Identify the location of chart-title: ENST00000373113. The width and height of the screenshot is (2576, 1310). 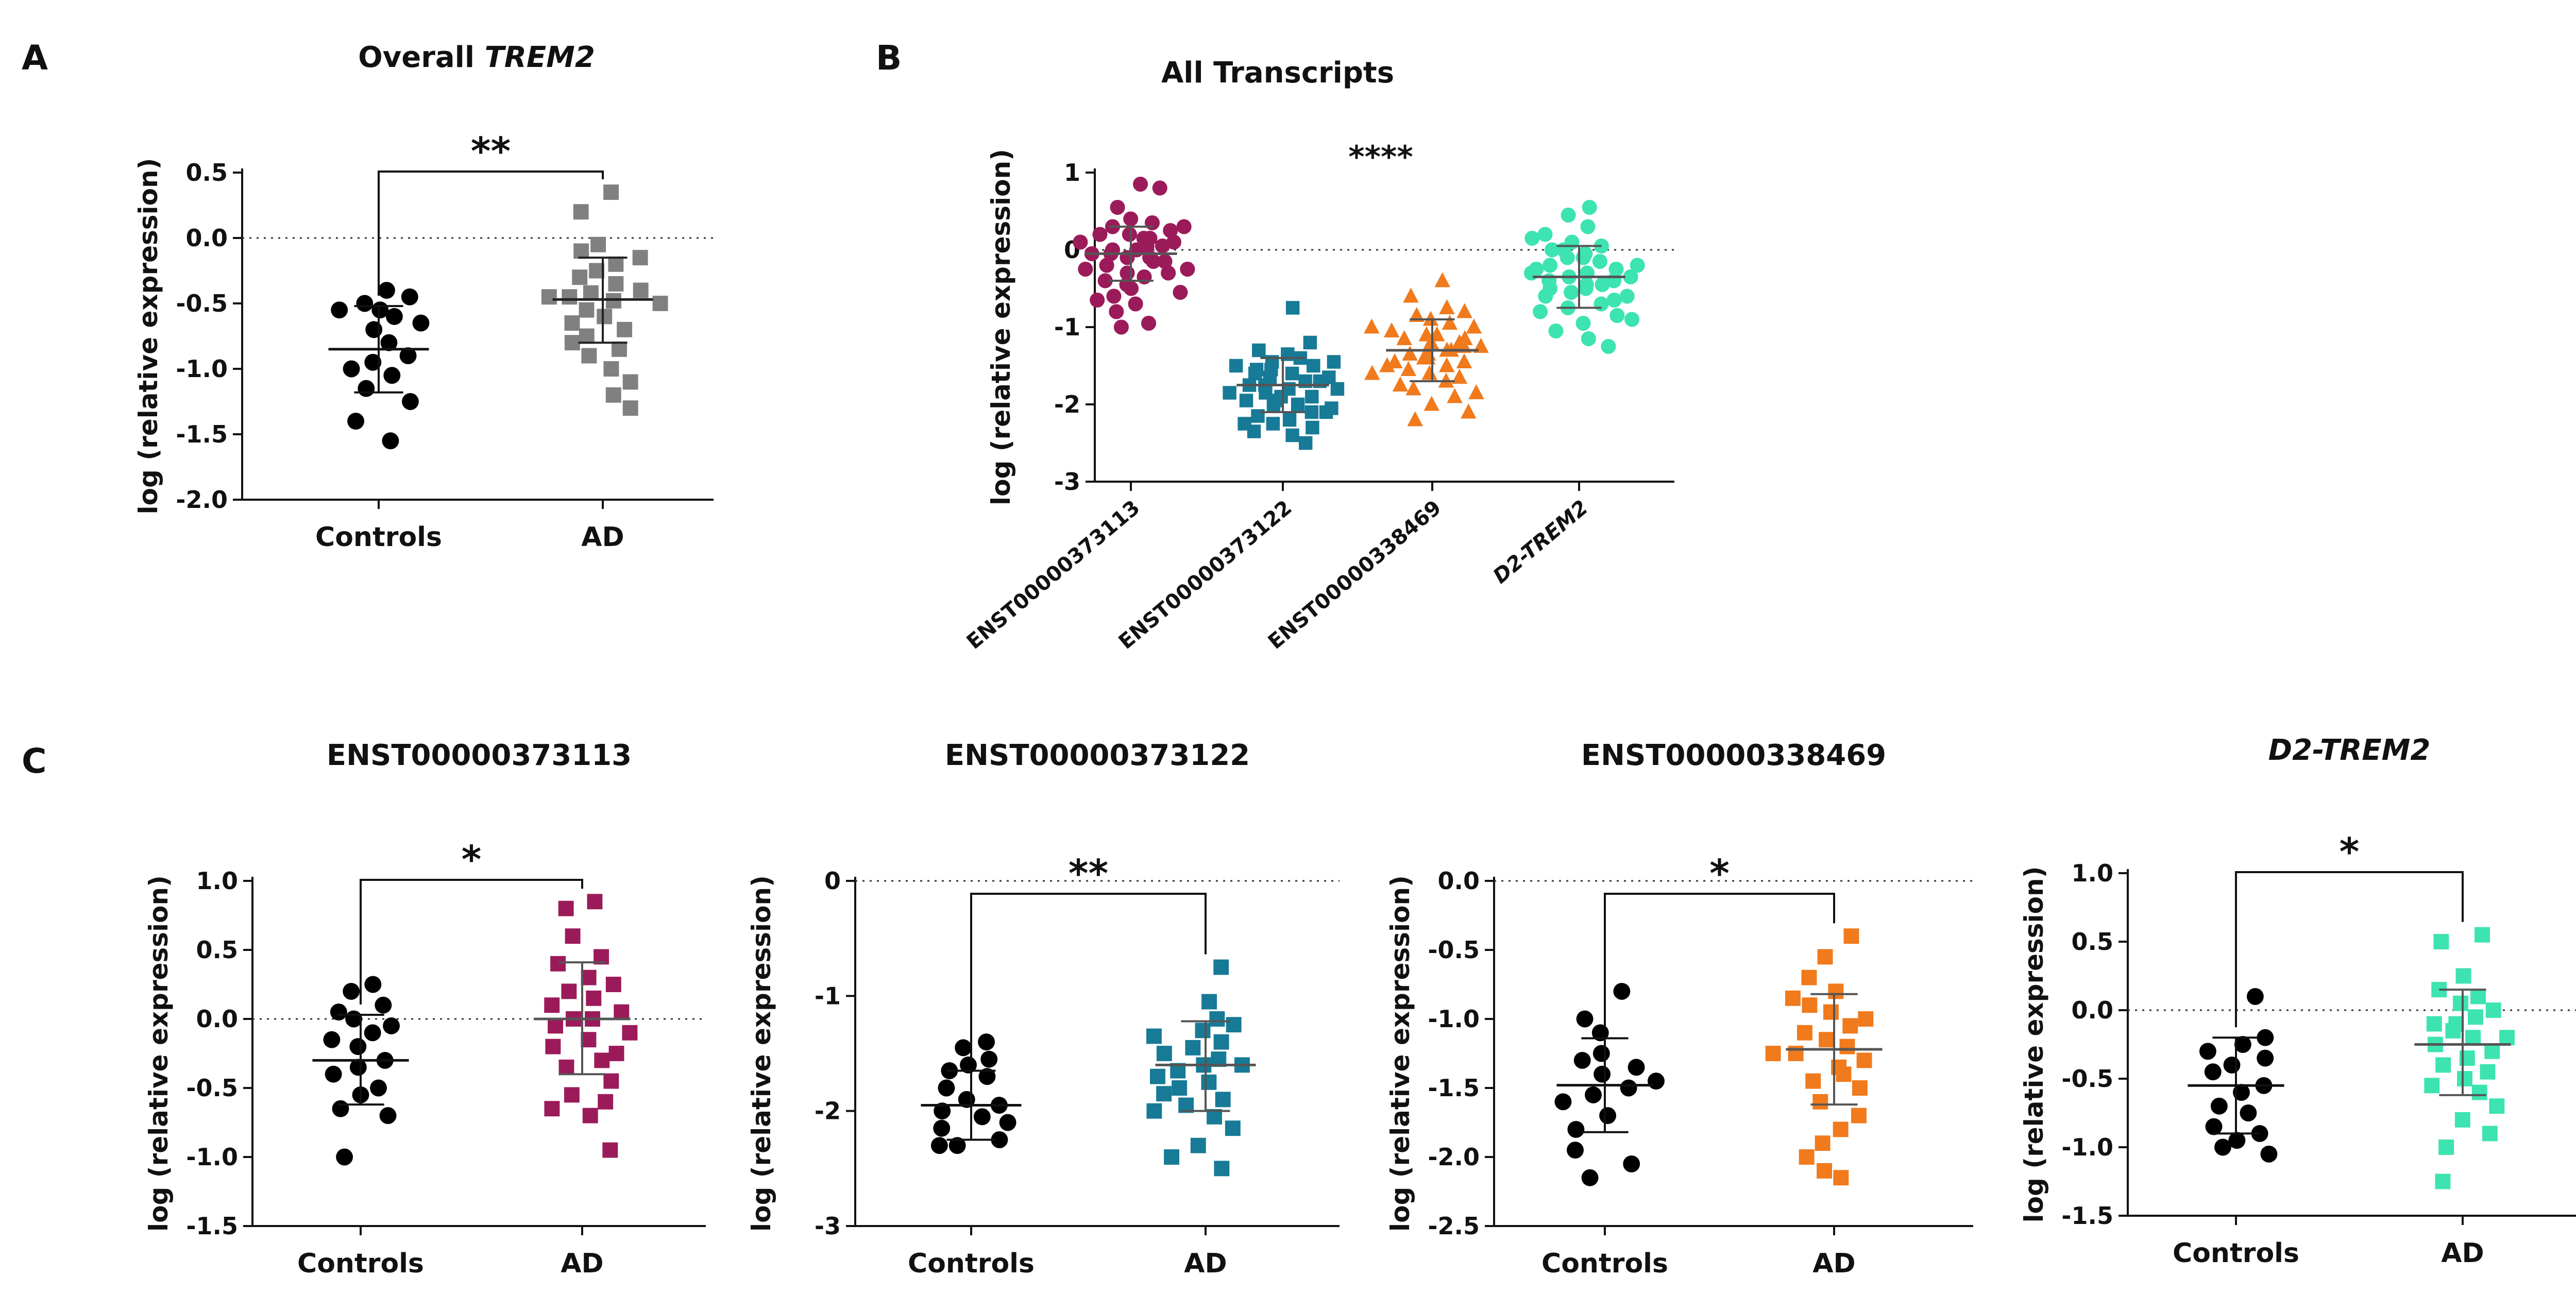
(479, 755).